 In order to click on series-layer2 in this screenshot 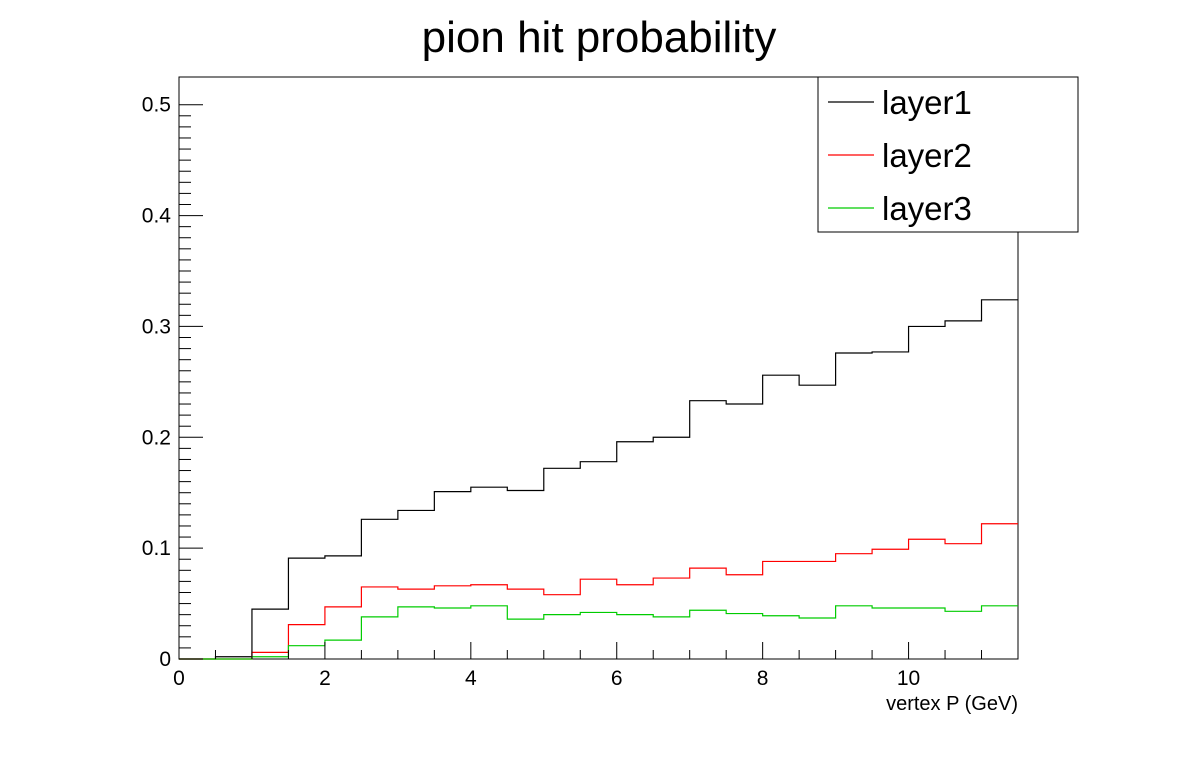, I will do `click(598, 591)`.